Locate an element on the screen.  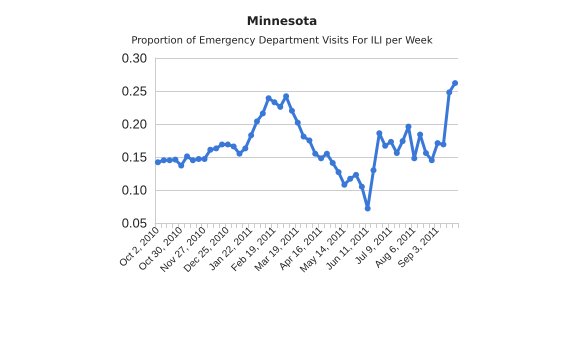
y-tick-label: 0.30 is located at coordinates (134, 58).